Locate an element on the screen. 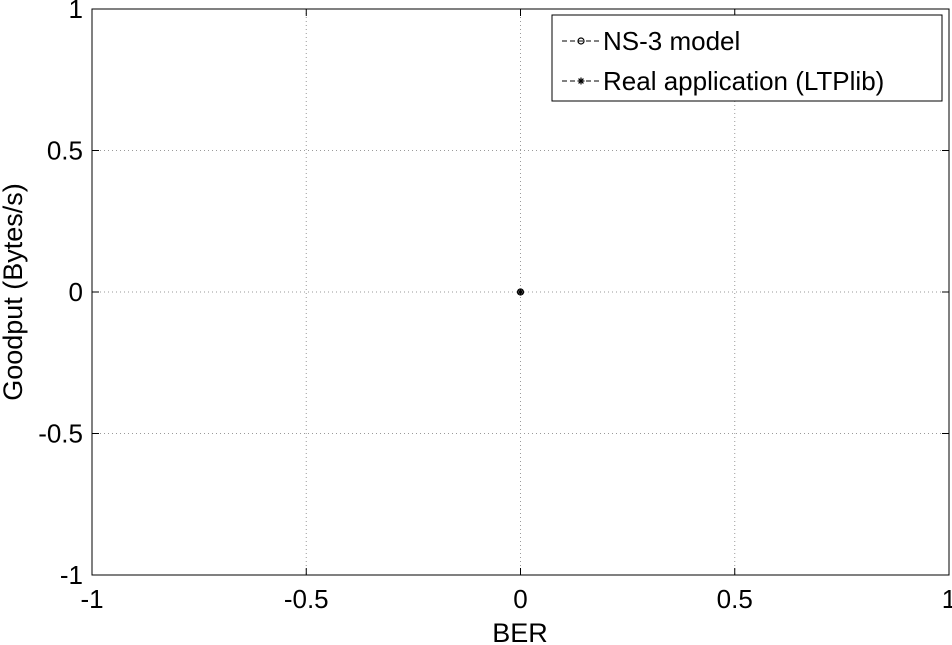 The width and height of the screenshot is (952, 645). legend-box is located at coordinates (747, 58).